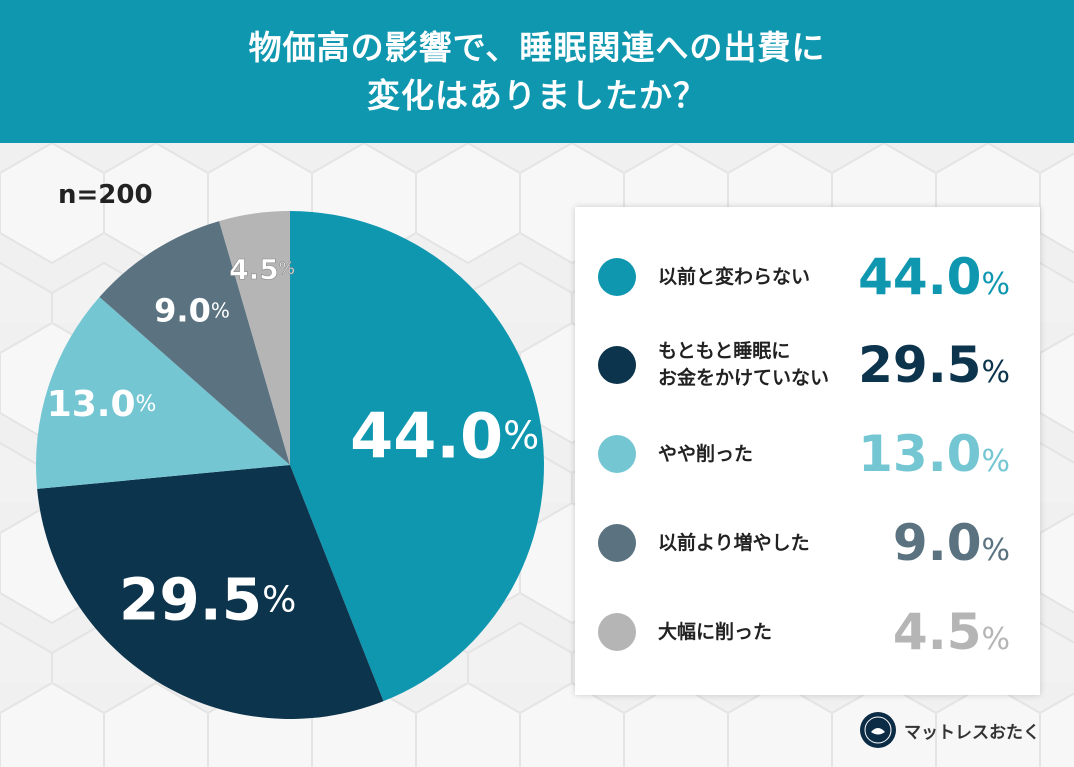 Image resolution: width=1074 pixels, height=767 pixels. I want to click on legend-item: 以前と変わらない 44.0%, so click(807, 277).